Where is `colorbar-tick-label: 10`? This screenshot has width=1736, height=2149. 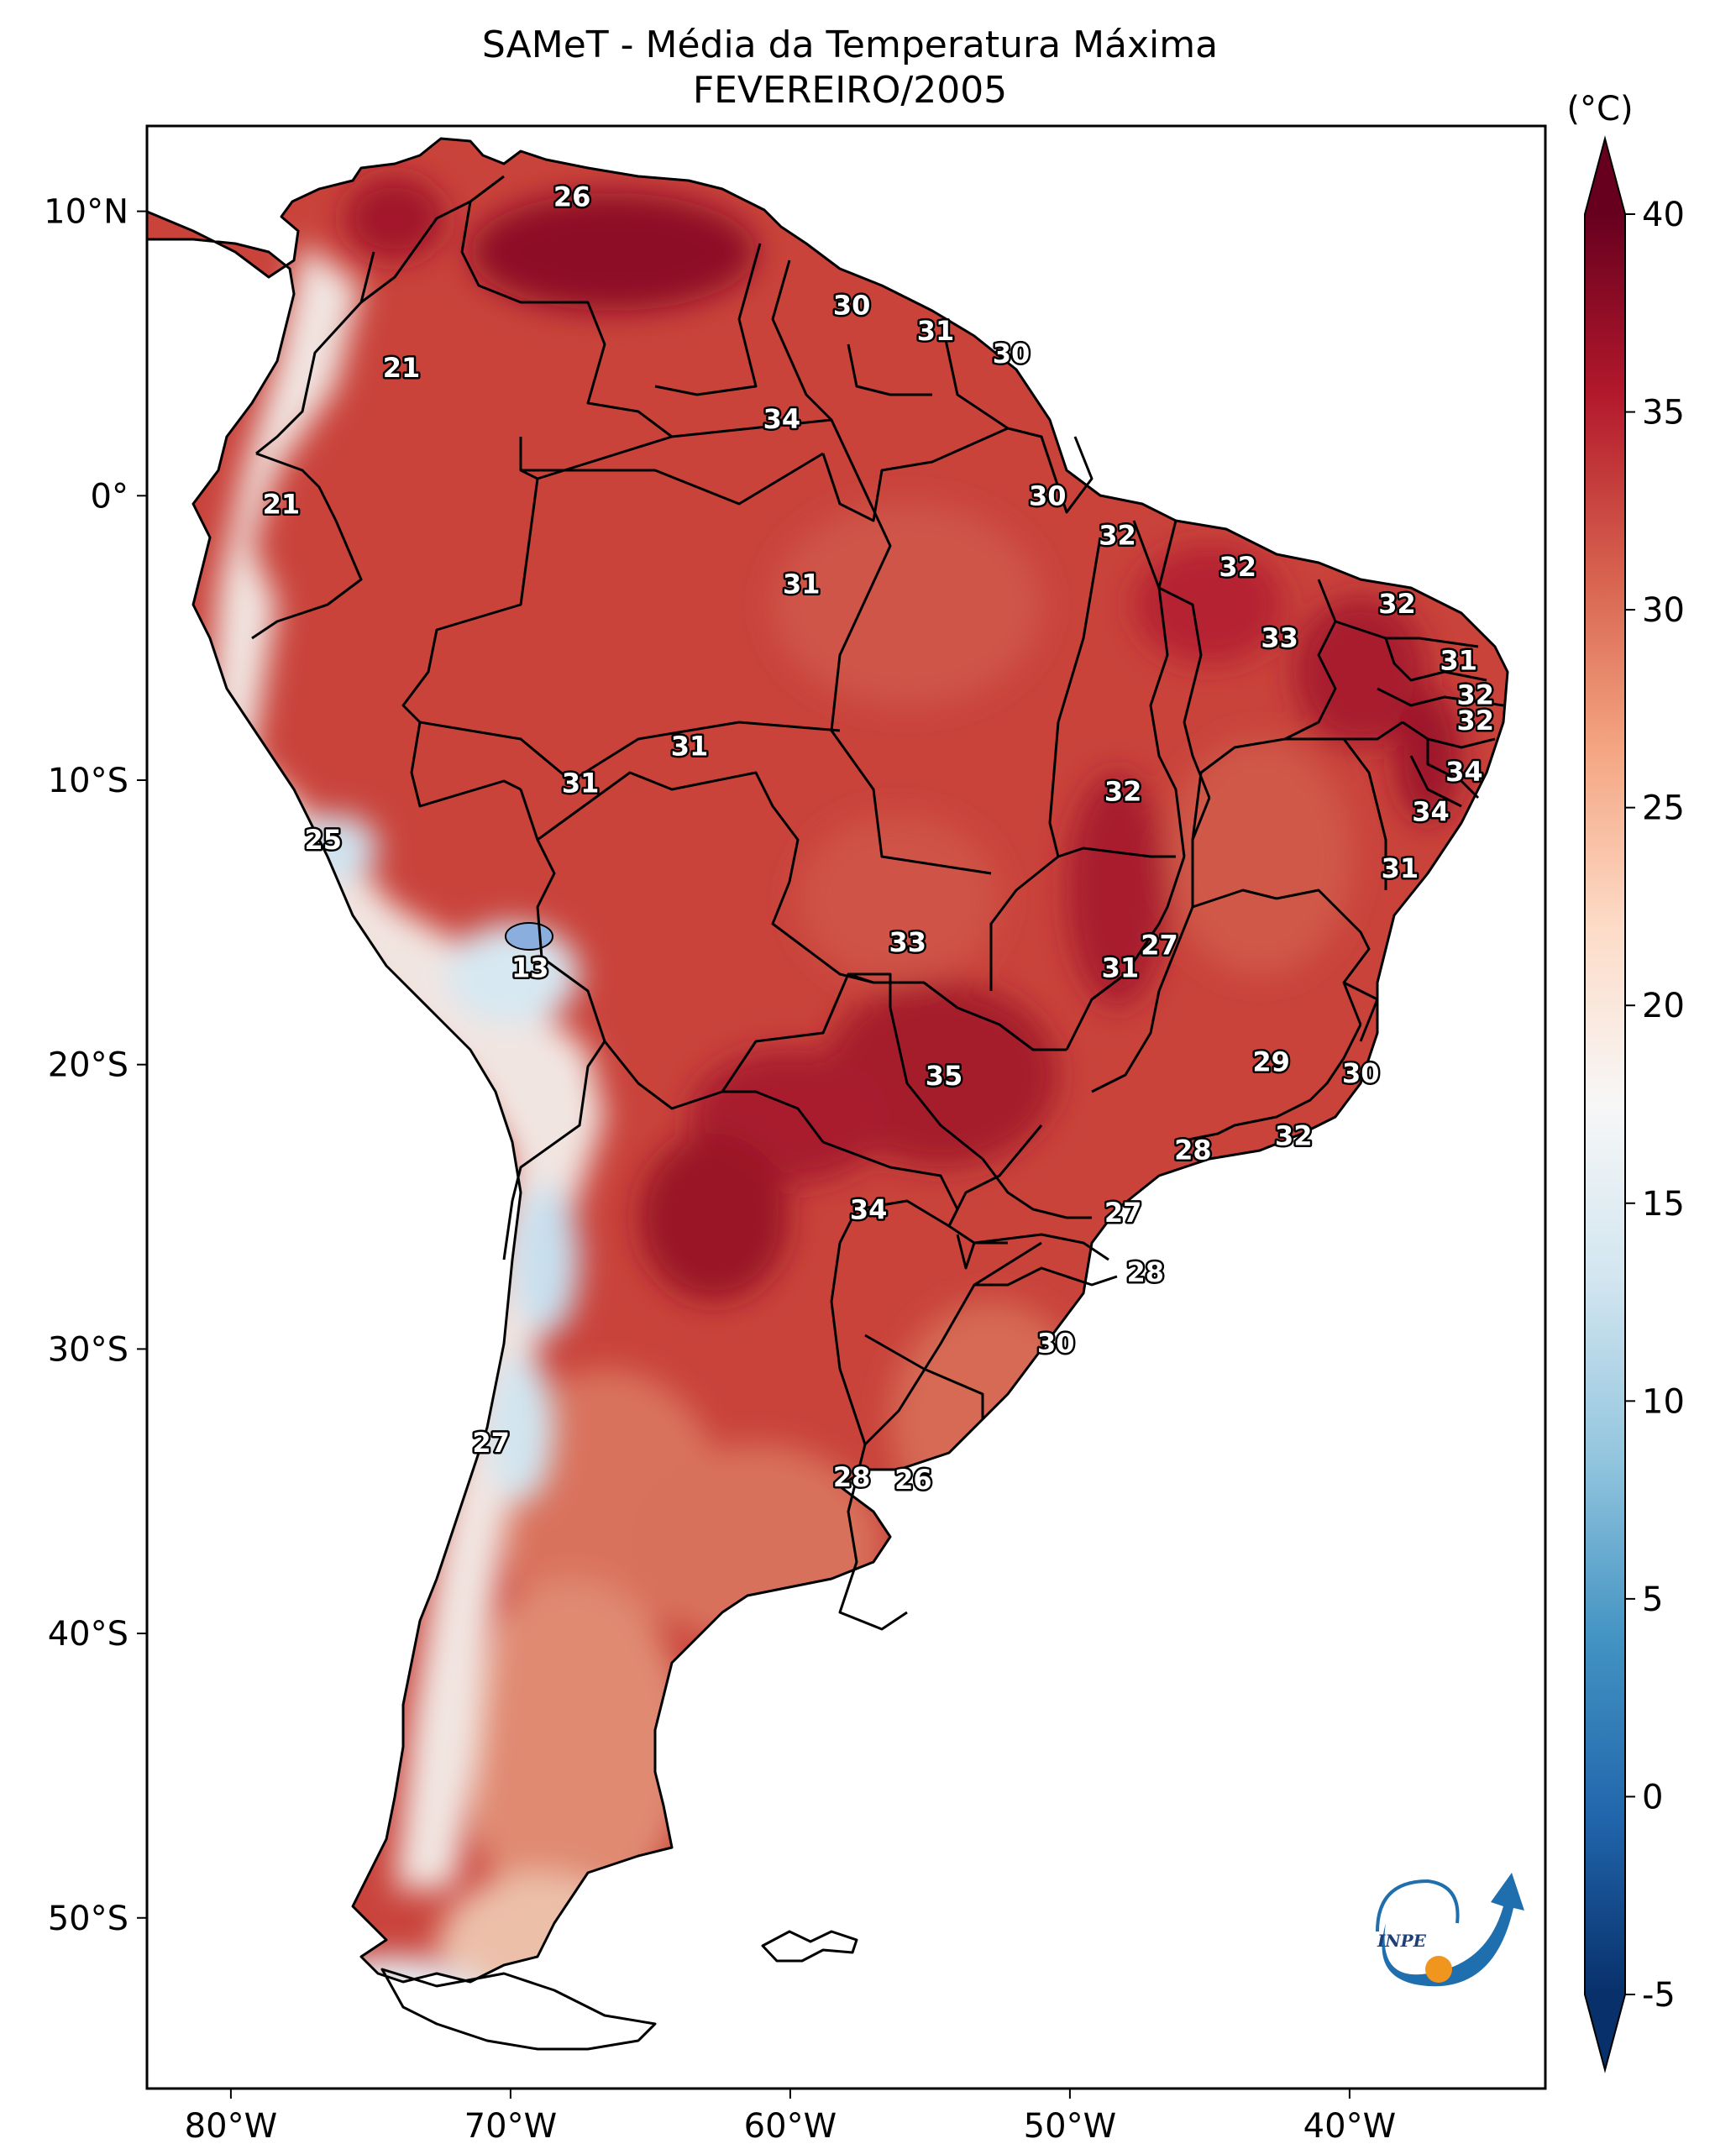
colorbar-tick-label: 10 is located at coordinates (1663, 1401).